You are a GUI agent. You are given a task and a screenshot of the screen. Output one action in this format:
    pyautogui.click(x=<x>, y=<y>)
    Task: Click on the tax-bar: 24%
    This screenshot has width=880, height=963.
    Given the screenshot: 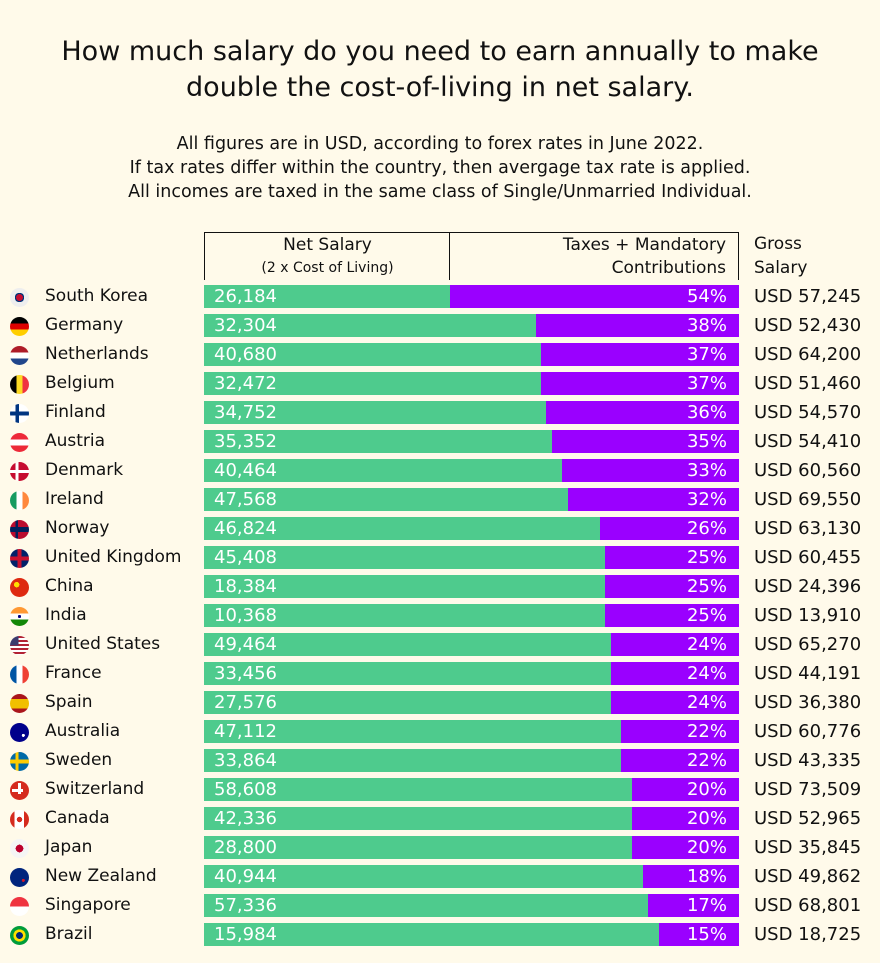 What is the action you would take?
    pyautogui.click(x=675, y=702)
    